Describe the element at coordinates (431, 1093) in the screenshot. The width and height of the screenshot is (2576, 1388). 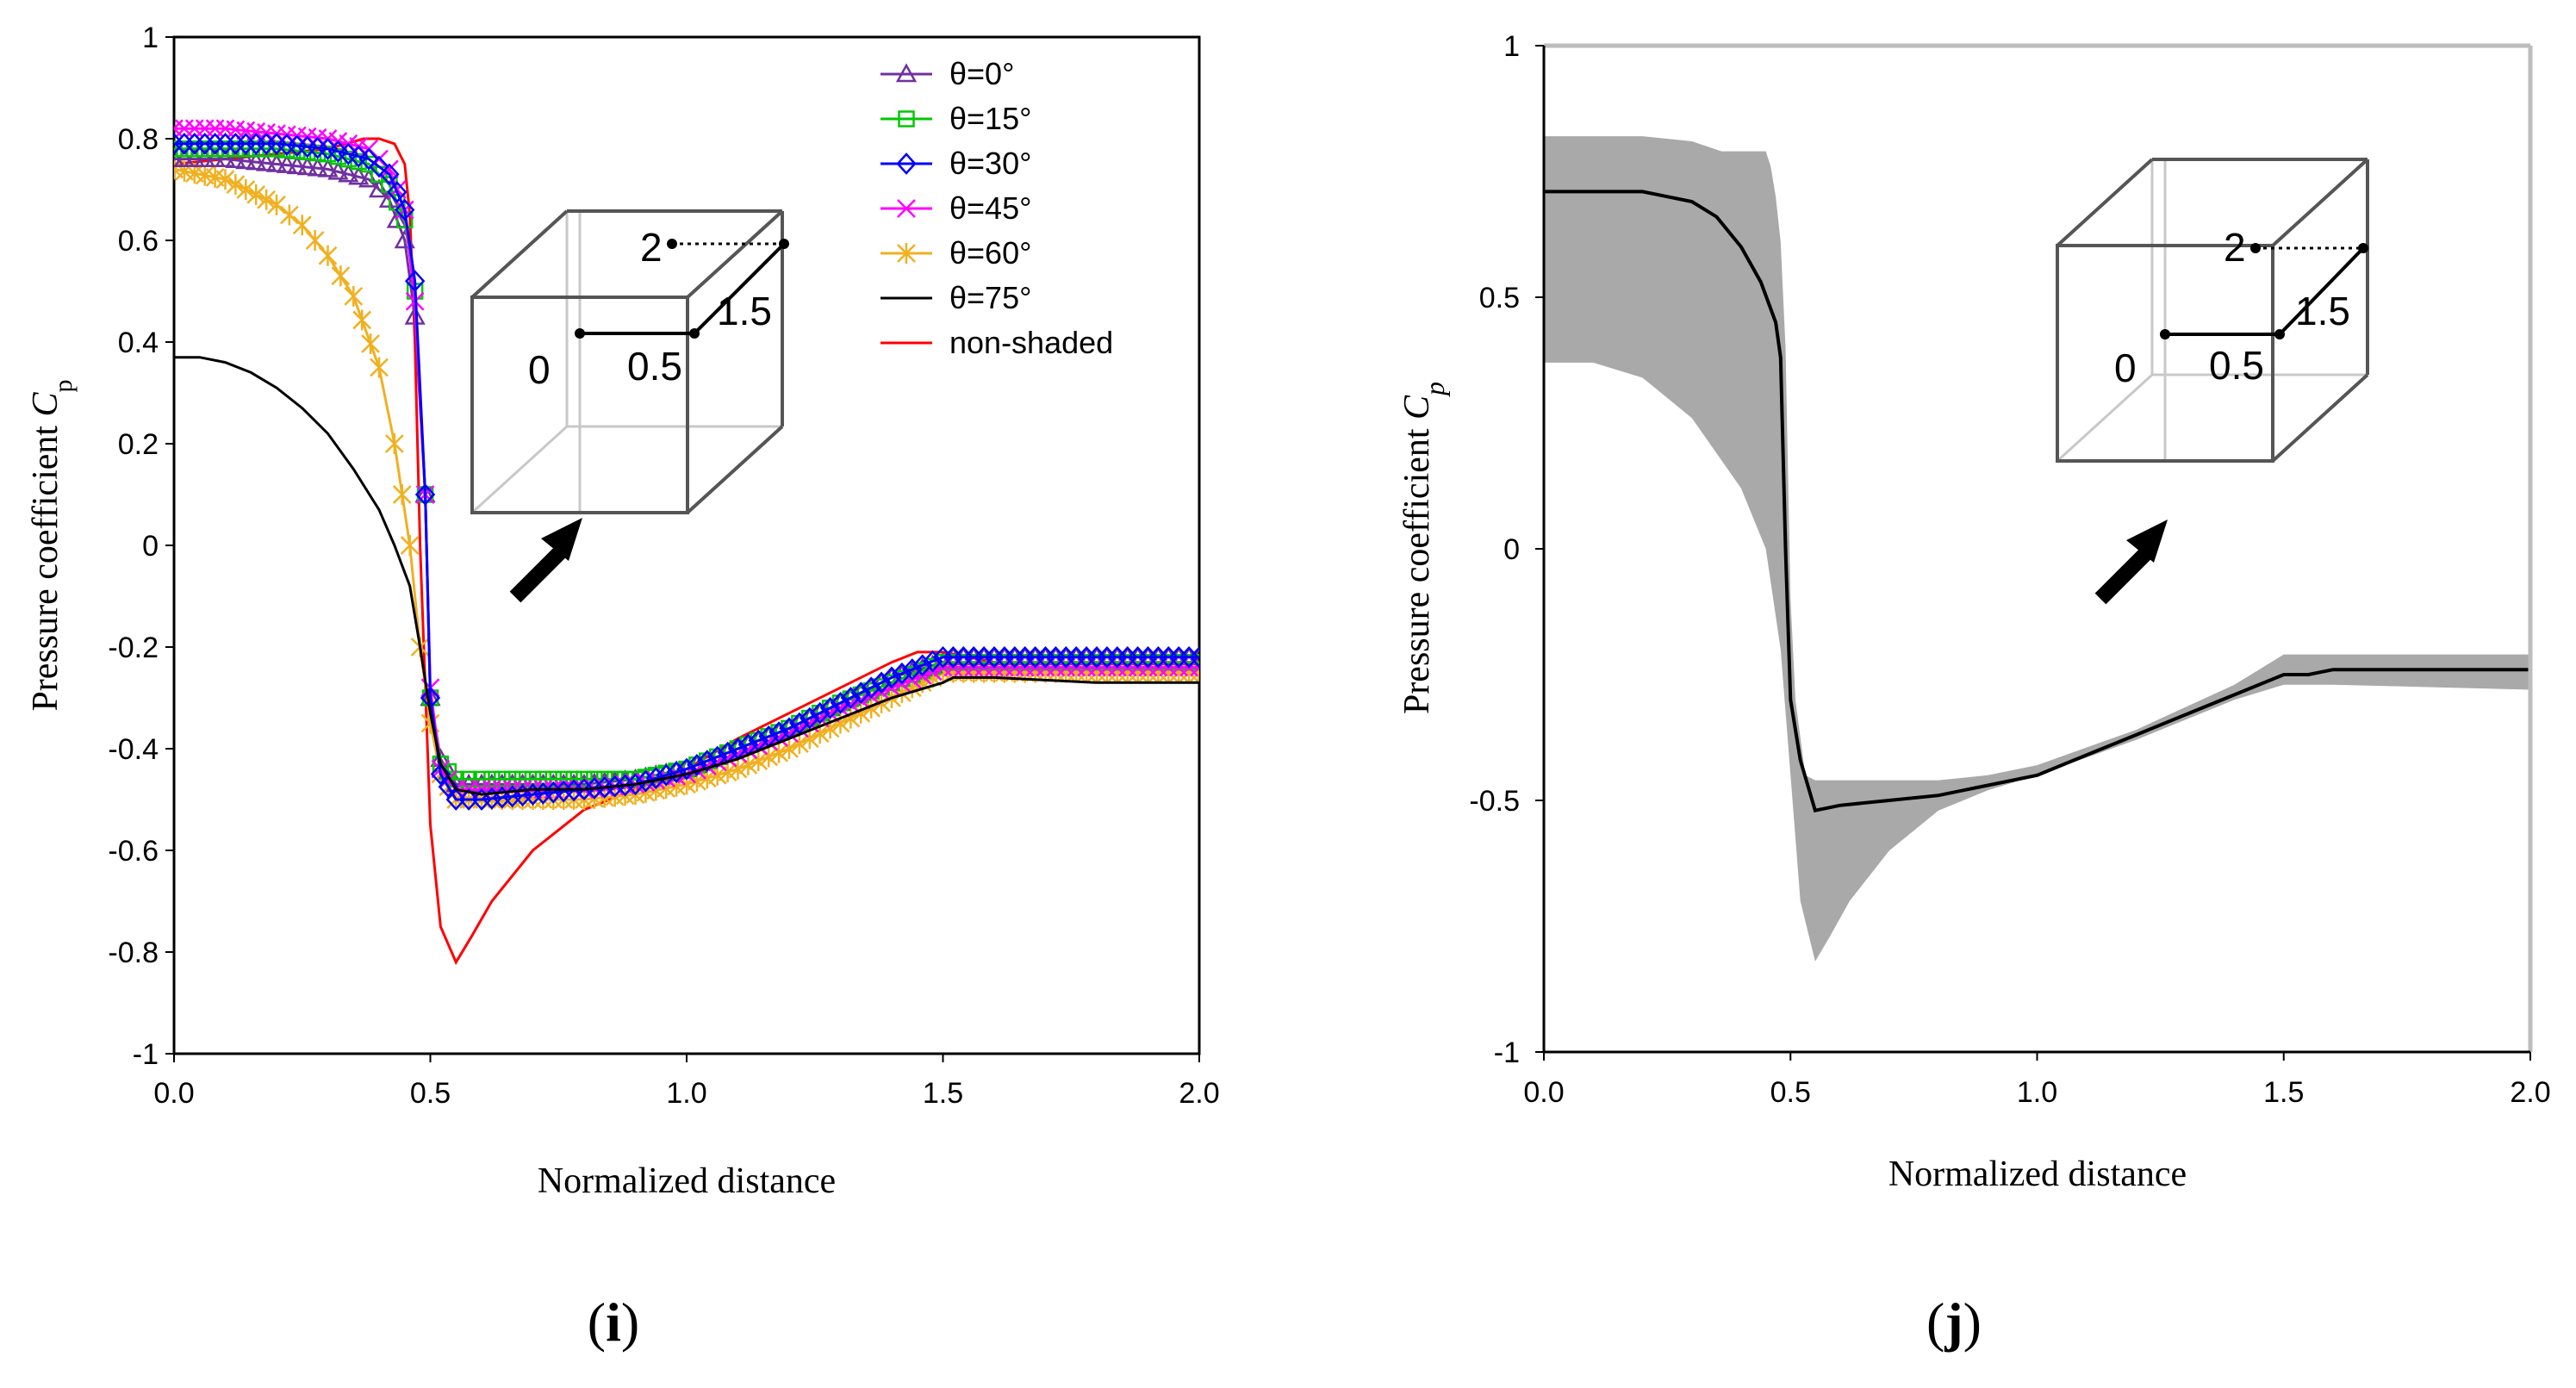
I see `x-tick-label: 0.5` at that location.